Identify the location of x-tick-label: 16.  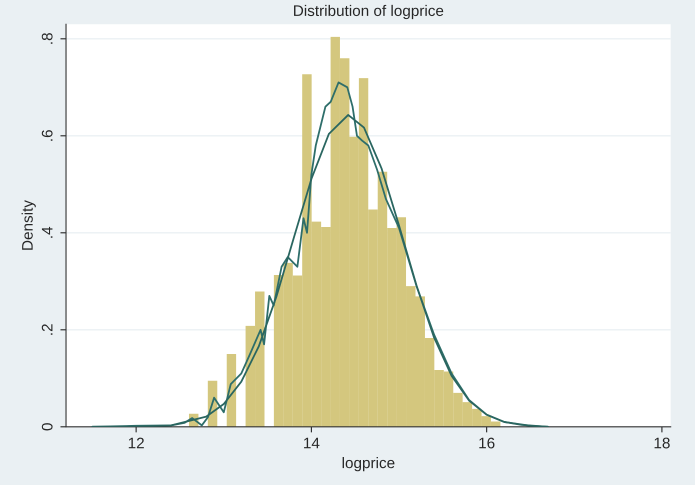
(486, 443).